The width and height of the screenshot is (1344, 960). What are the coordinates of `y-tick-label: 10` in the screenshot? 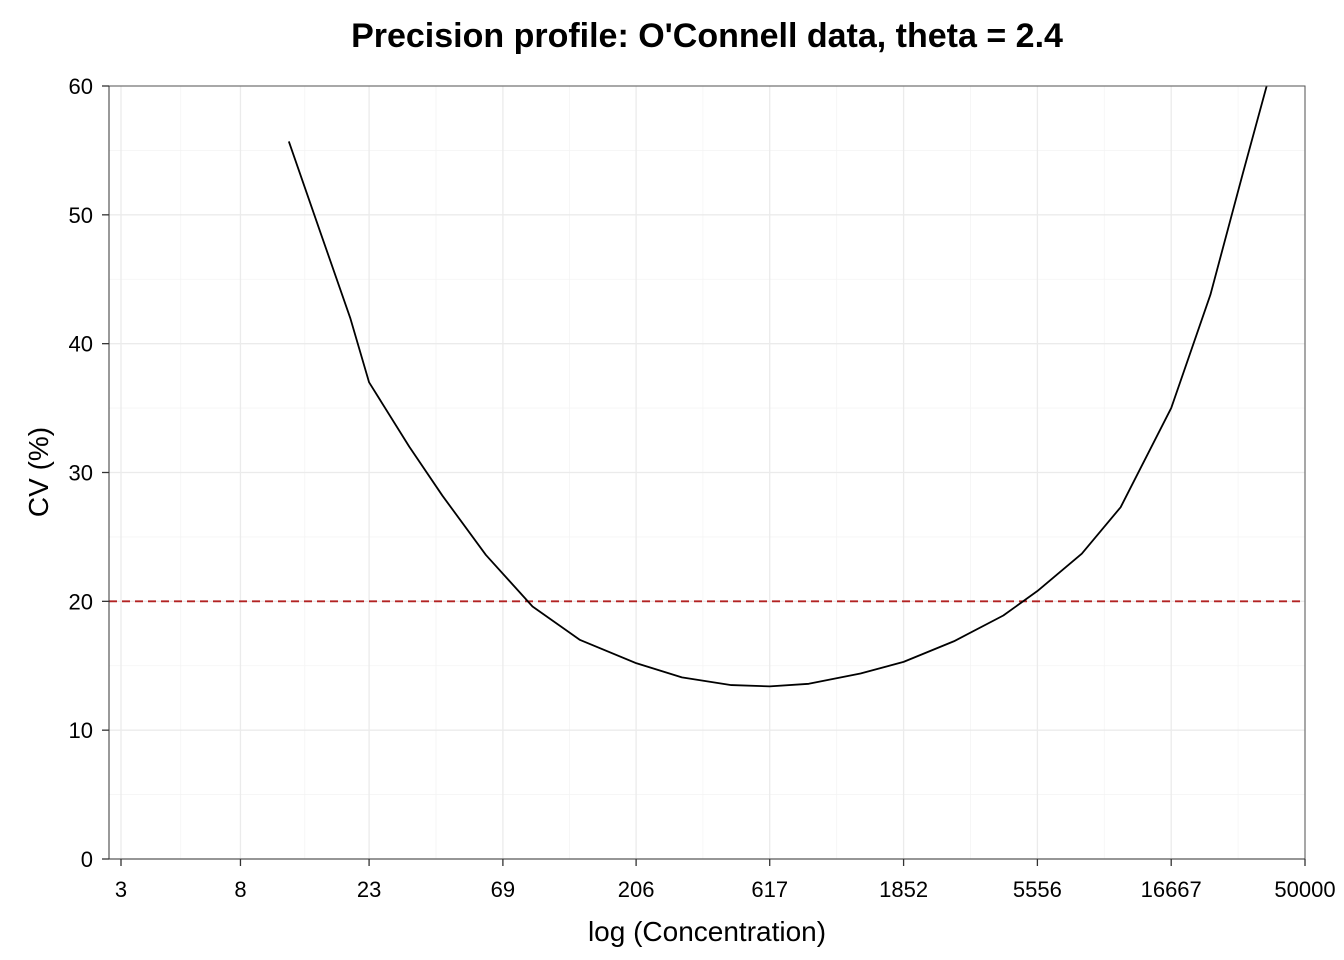 It's located at (81, 730).